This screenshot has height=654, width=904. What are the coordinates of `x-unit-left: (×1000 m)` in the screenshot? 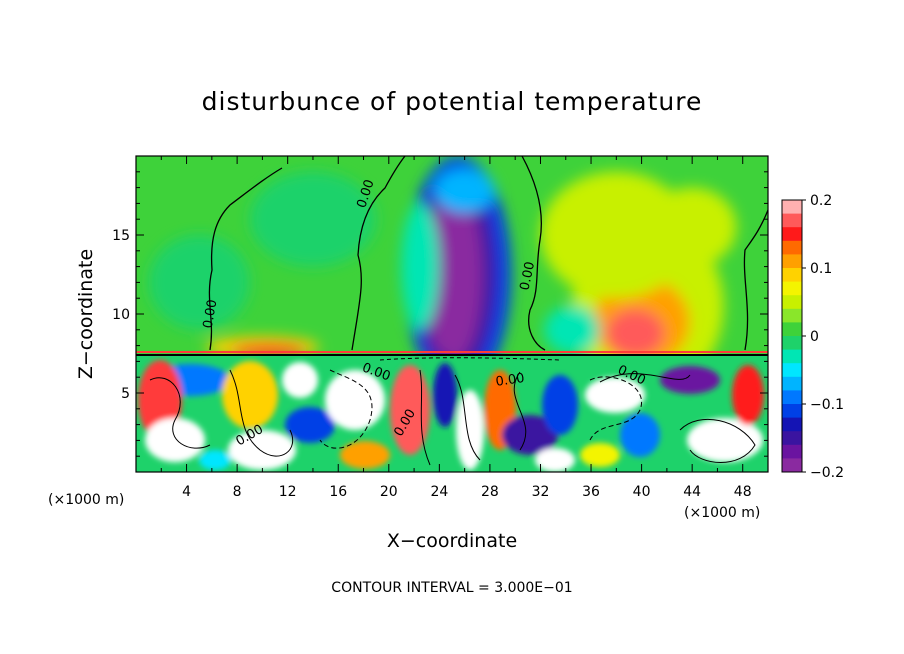 It's located at (86, 500).